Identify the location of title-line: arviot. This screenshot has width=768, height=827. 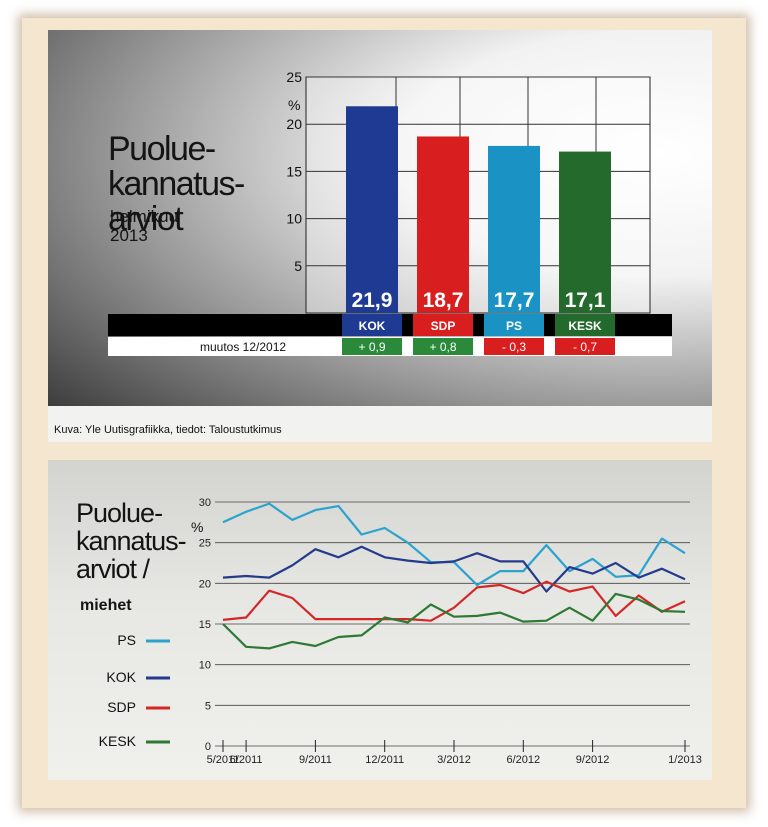
(146, 219).